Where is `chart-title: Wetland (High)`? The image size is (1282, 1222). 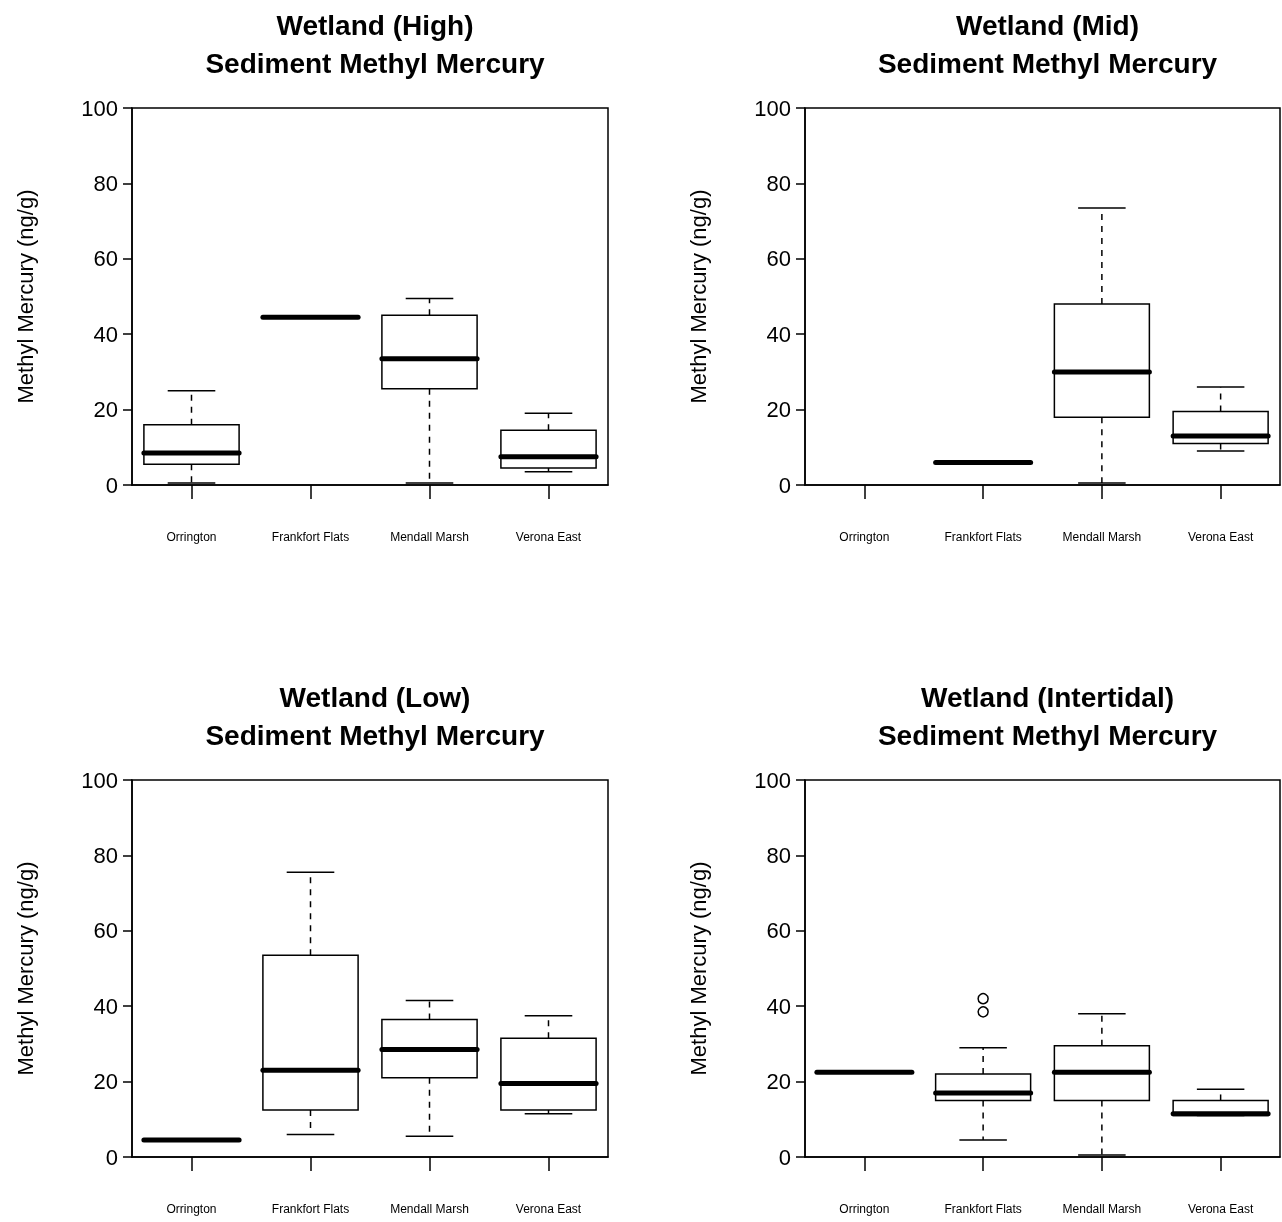
chart-title: Wetland (High) is located at coordinates (375, 25).